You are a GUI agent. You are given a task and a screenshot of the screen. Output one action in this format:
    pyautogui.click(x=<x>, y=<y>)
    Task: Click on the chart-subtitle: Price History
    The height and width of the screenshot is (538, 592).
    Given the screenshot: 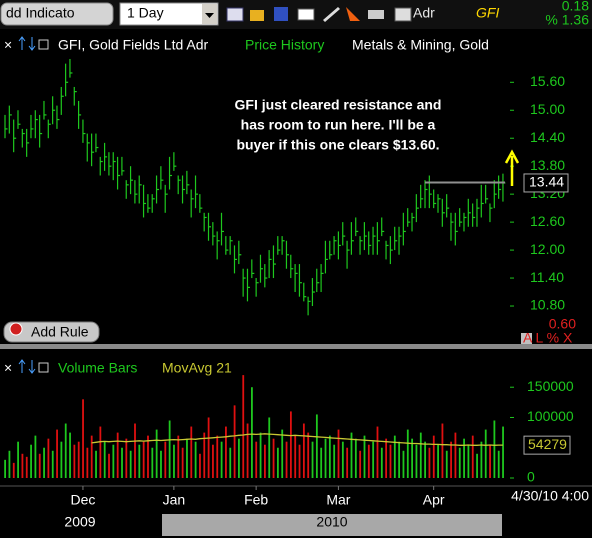 What is the action you would take?
    pyautogui.click(x=284, y=45)
    